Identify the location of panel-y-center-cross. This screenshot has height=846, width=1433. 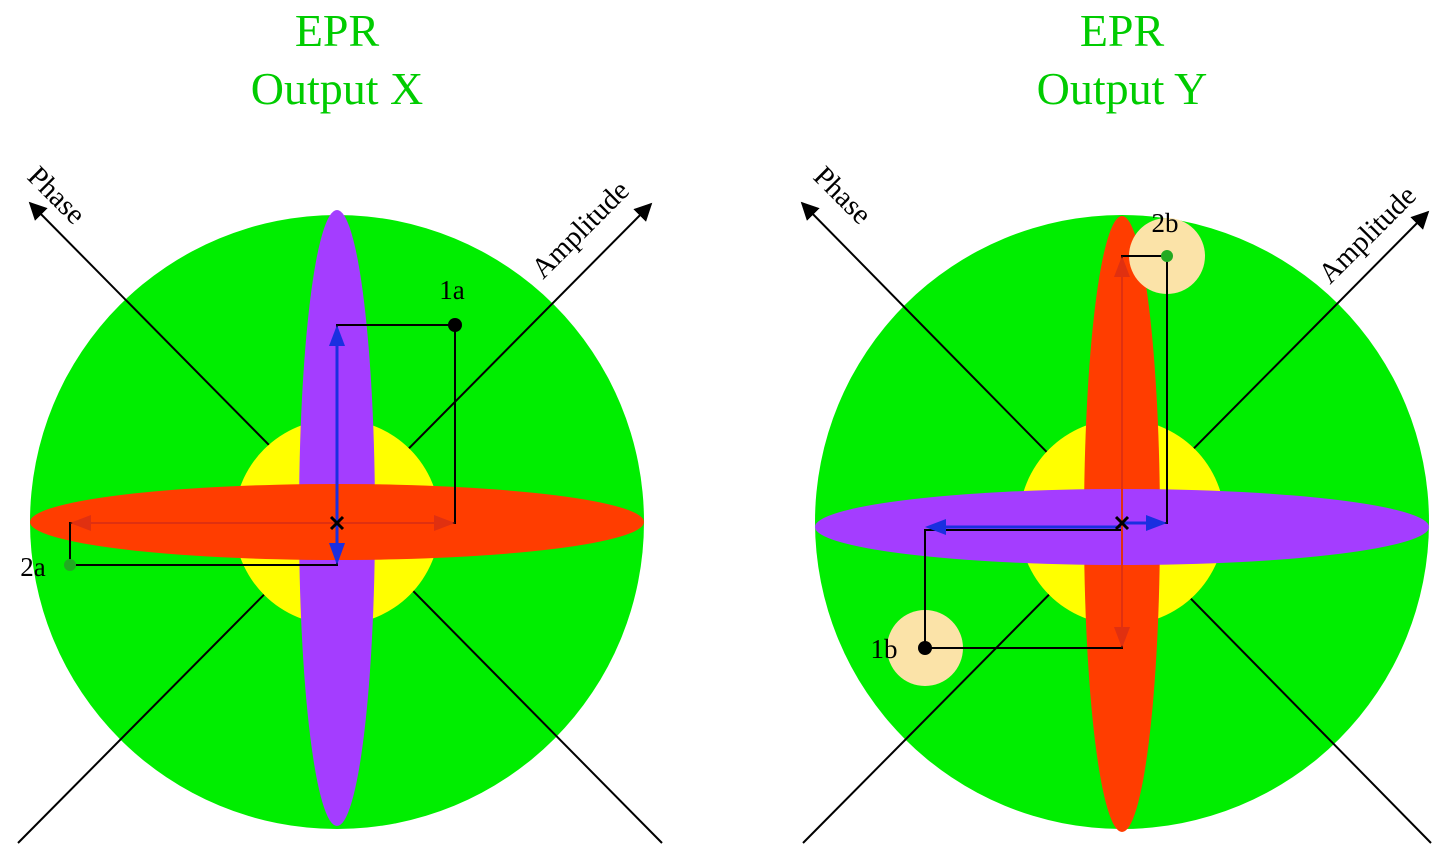
(1122, 523).